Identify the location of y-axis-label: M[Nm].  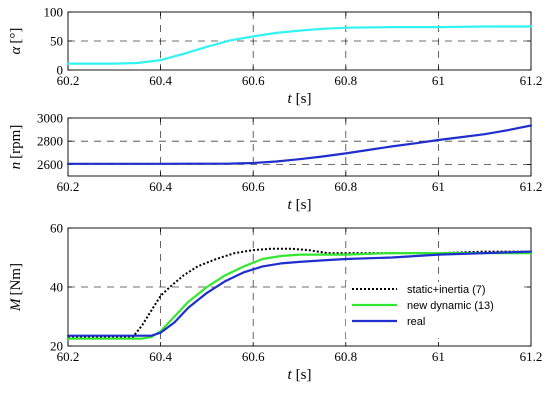
(16, 287).